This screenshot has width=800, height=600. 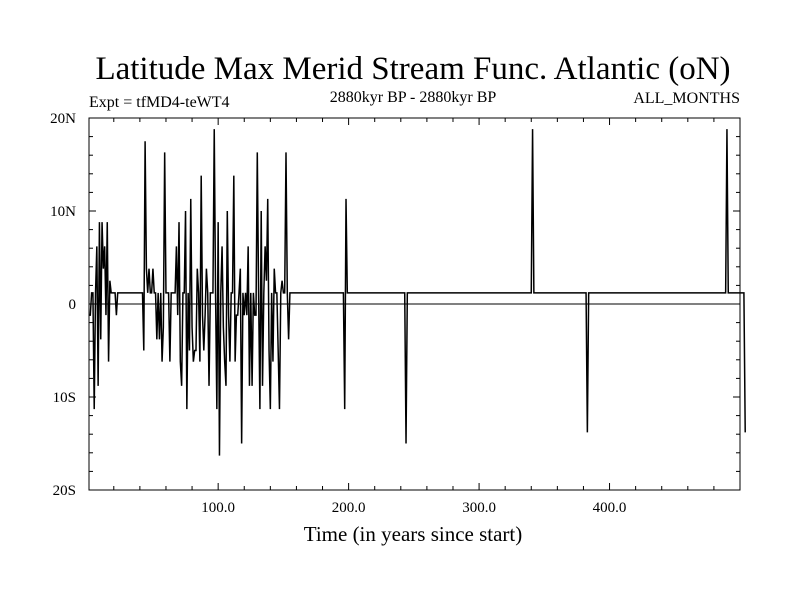 I want to click on y-tick-label: 20S, so click(x=64, y=491).